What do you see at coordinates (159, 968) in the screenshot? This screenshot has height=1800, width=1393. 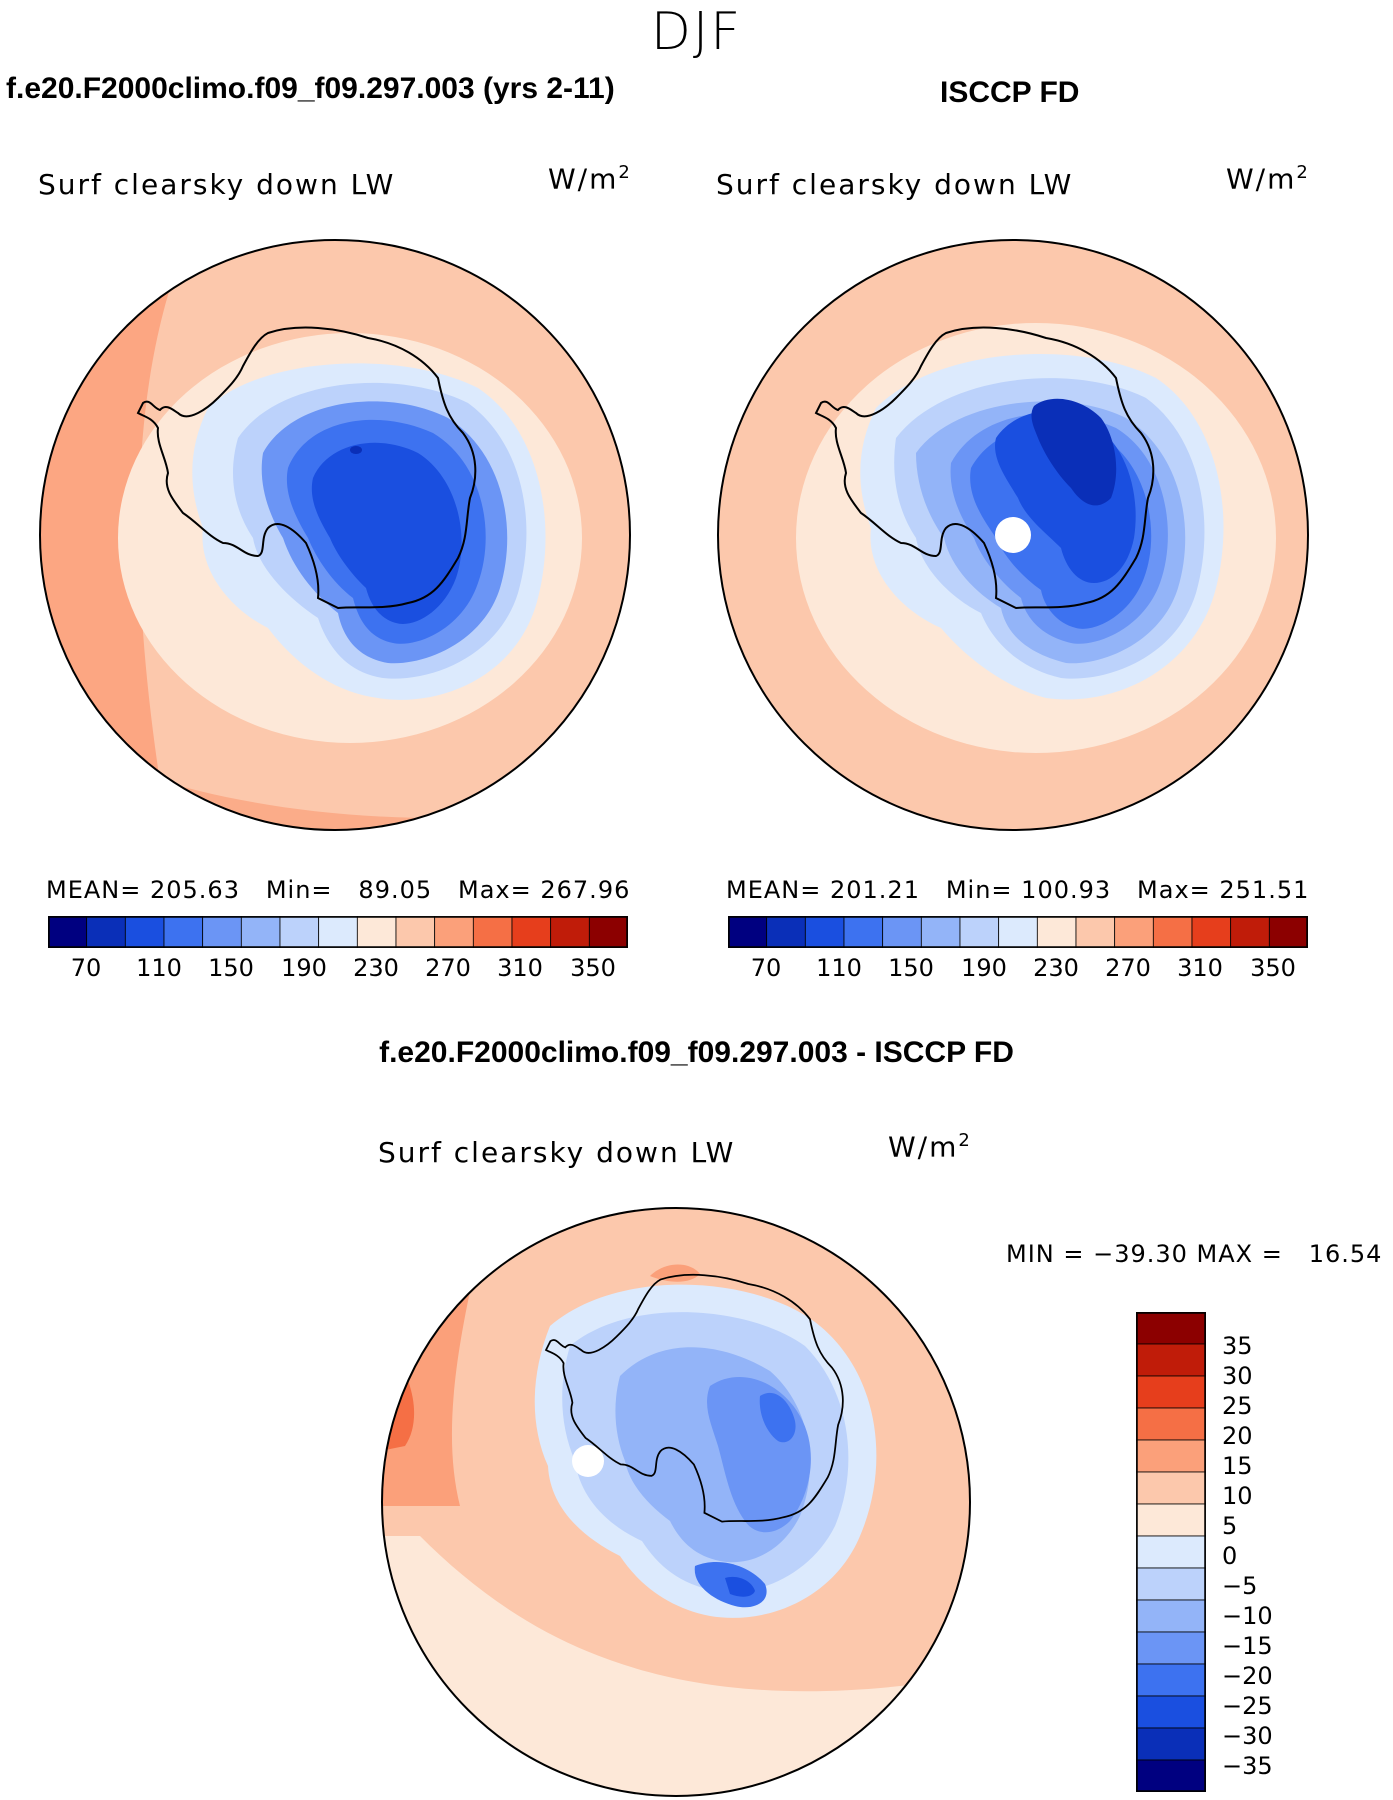 I see `panel1-tick: 110` at bounding box center [159, 968].